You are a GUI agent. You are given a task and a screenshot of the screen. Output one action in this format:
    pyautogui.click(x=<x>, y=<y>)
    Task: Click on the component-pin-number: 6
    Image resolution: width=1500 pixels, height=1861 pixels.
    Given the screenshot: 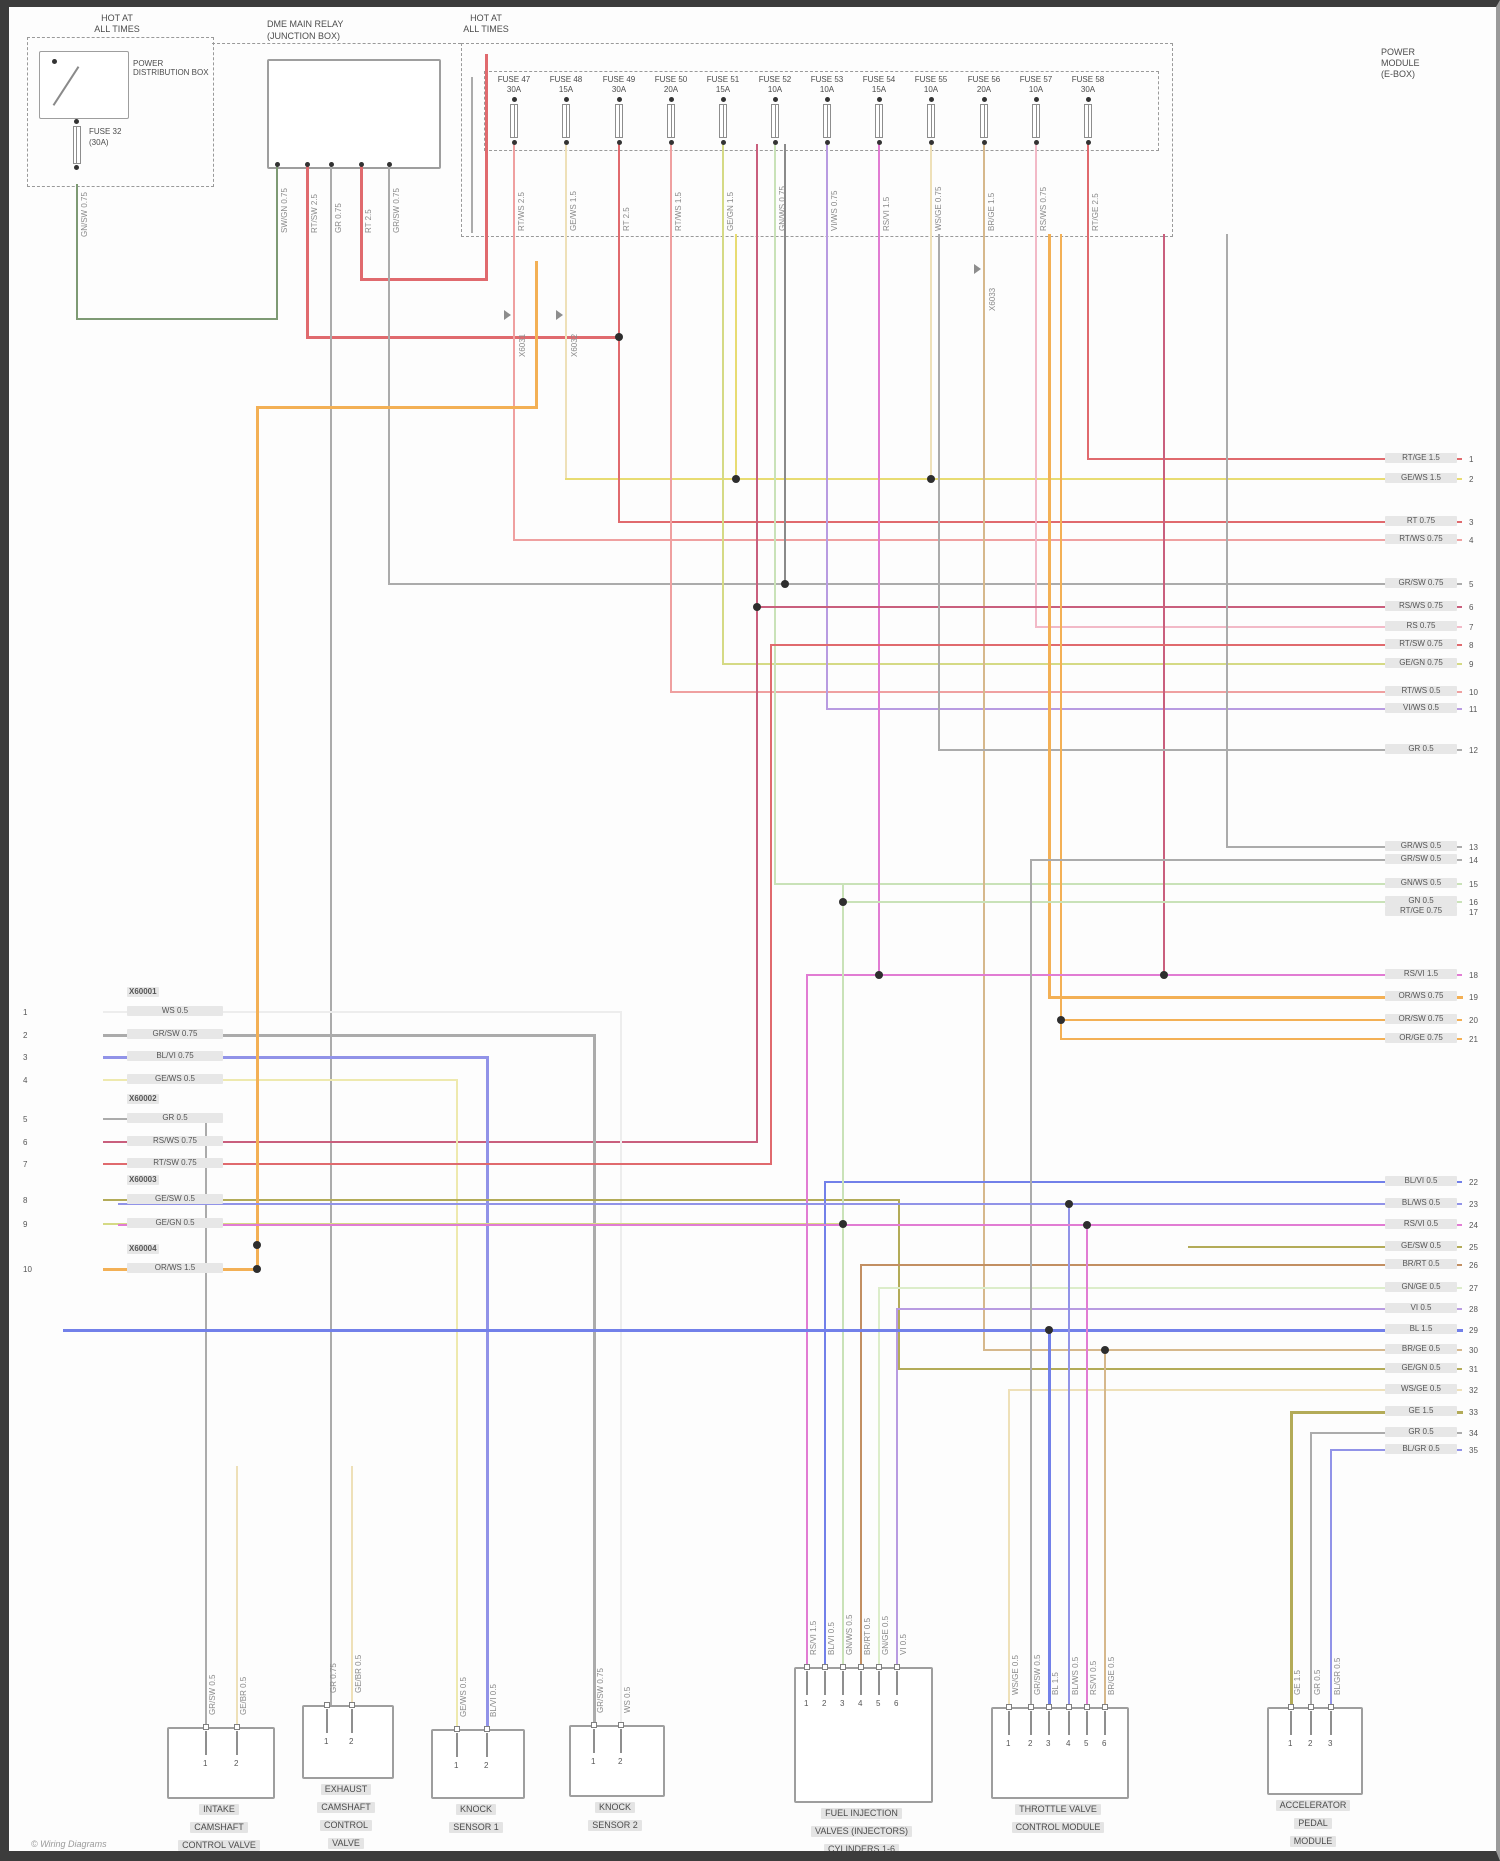 What is the action you would take?
    pyautogui.click(x=1104, y=1743)
    